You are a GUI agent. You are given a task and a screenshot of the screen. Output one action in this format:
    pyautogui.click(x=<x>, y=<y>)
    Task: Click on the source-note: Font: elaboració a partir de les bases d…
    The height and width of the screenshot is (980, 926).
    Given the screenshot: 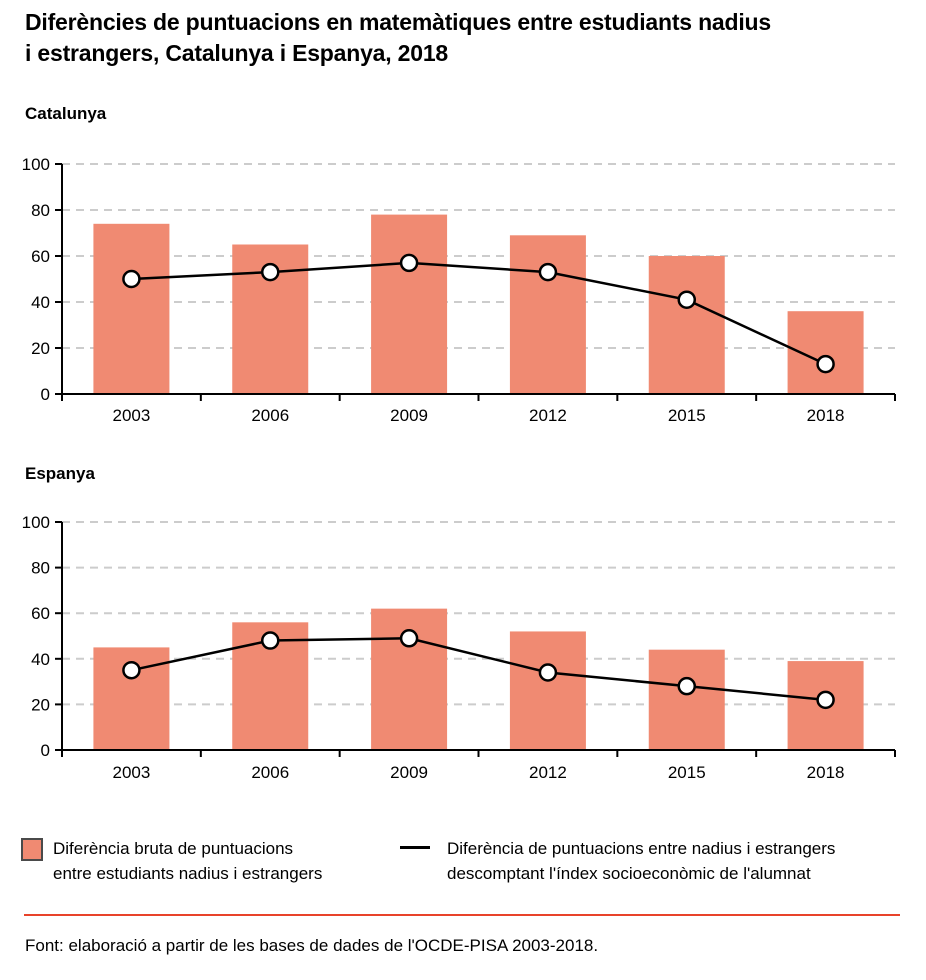 What is the action you would take?
    pyautogui.click(x=312, y=945)
    